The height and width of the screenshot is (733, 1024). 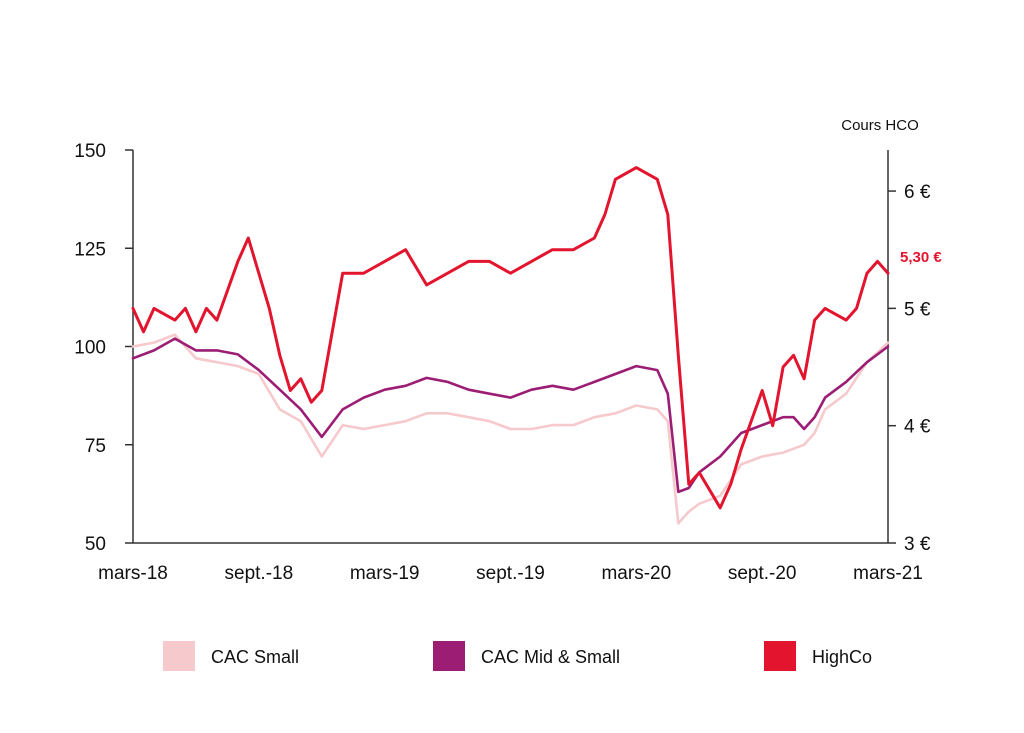 What do you see at coordinates (90, 249) in the screenshot?
I see `left-tick-label: 125` at bounding box center [90, 249].